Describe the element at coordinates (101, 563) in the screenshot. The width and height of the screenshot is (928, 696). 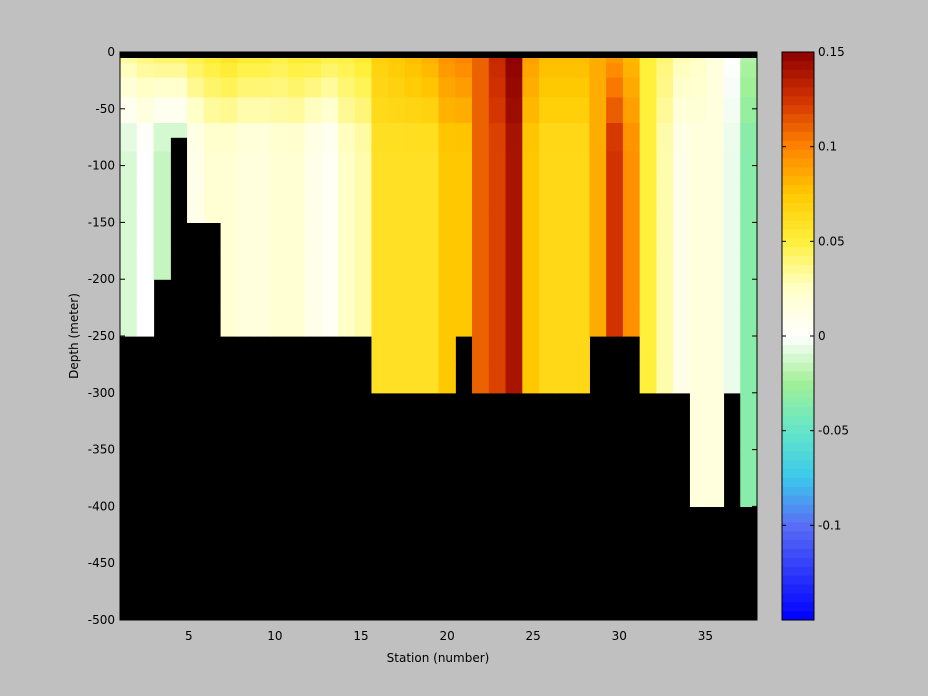
I see `y-tick-label: -450` at that location.